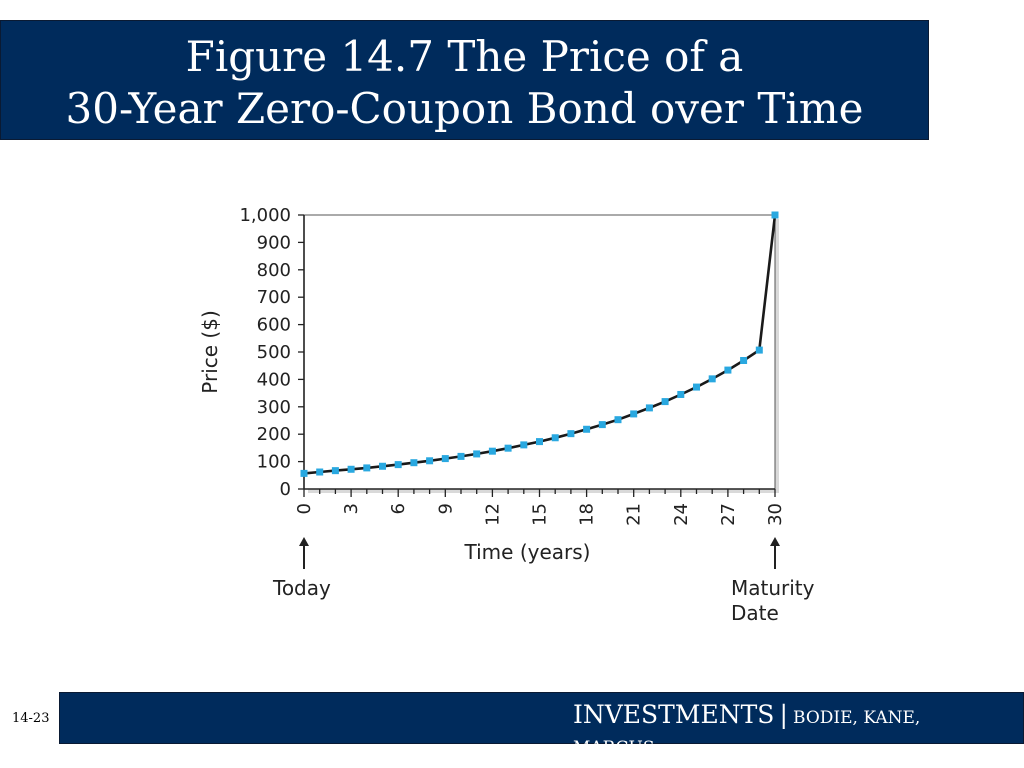 Image resolution: width=1024 pixels, height=768 pixels. What do you see at coordinates (445, 508) in the screenshot?
I see `x-tick-label: 9` at bounding box center [445, 508].